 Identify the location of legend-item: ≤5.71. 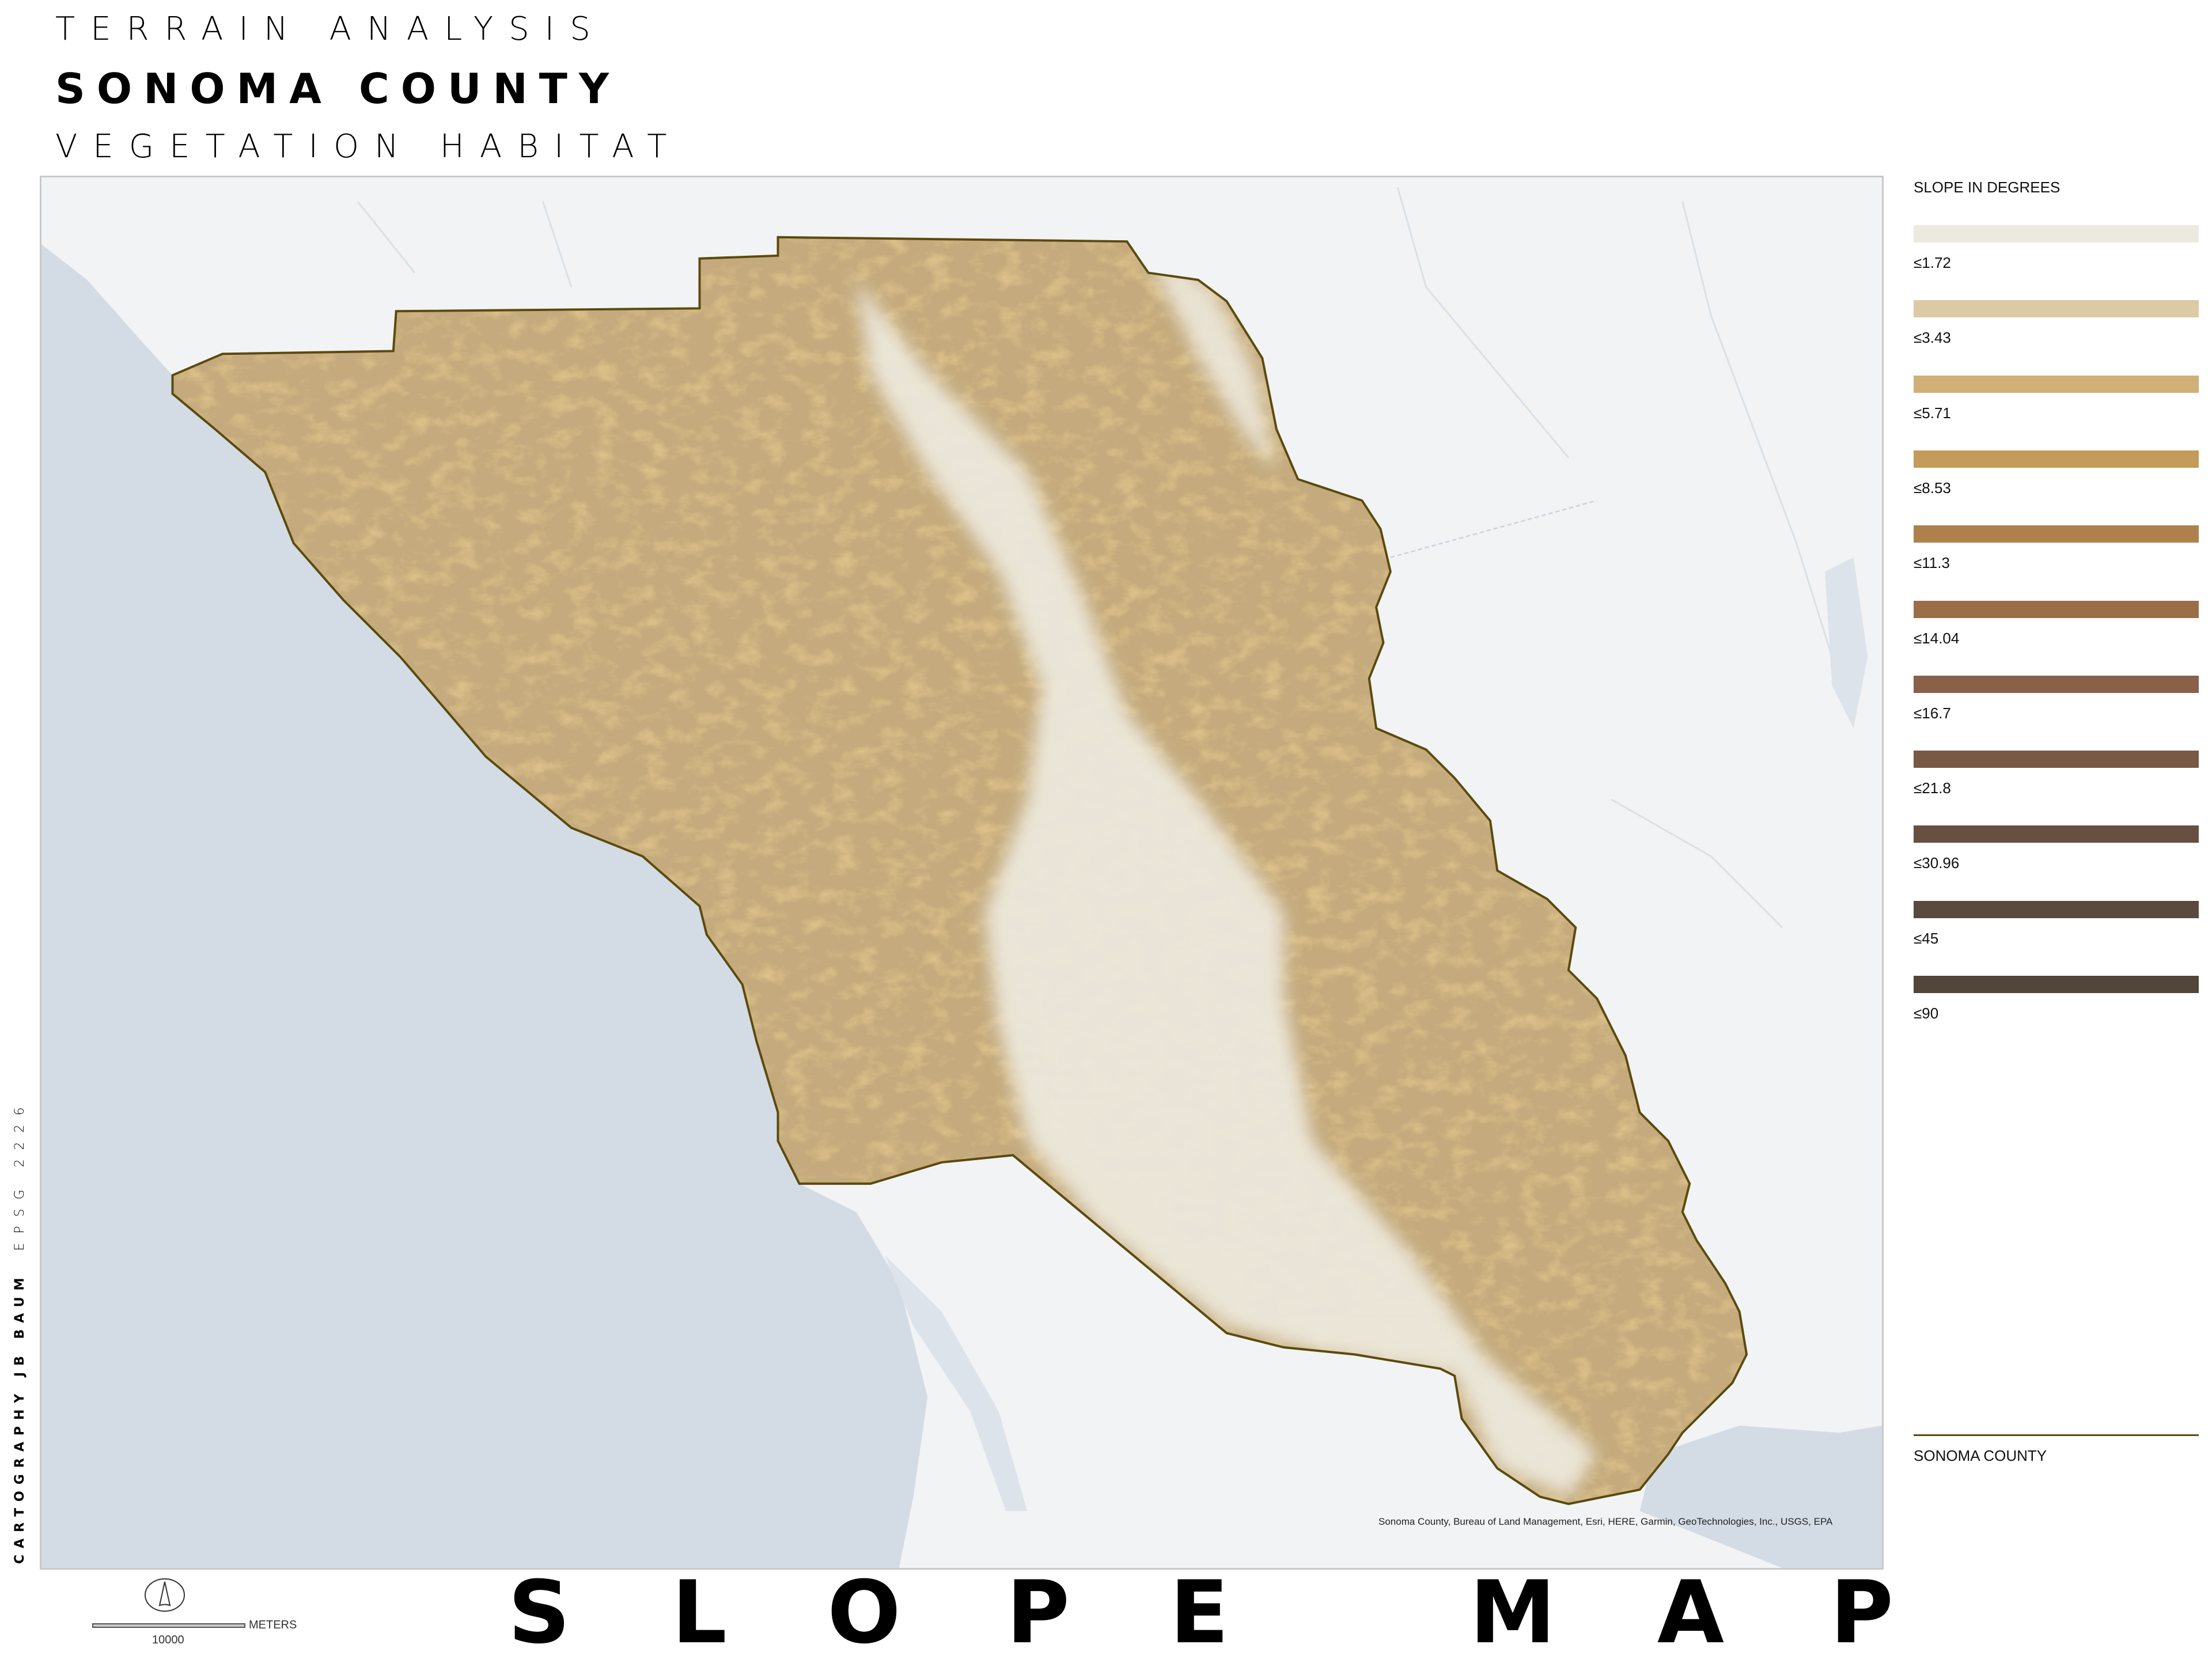
(2056, 398).